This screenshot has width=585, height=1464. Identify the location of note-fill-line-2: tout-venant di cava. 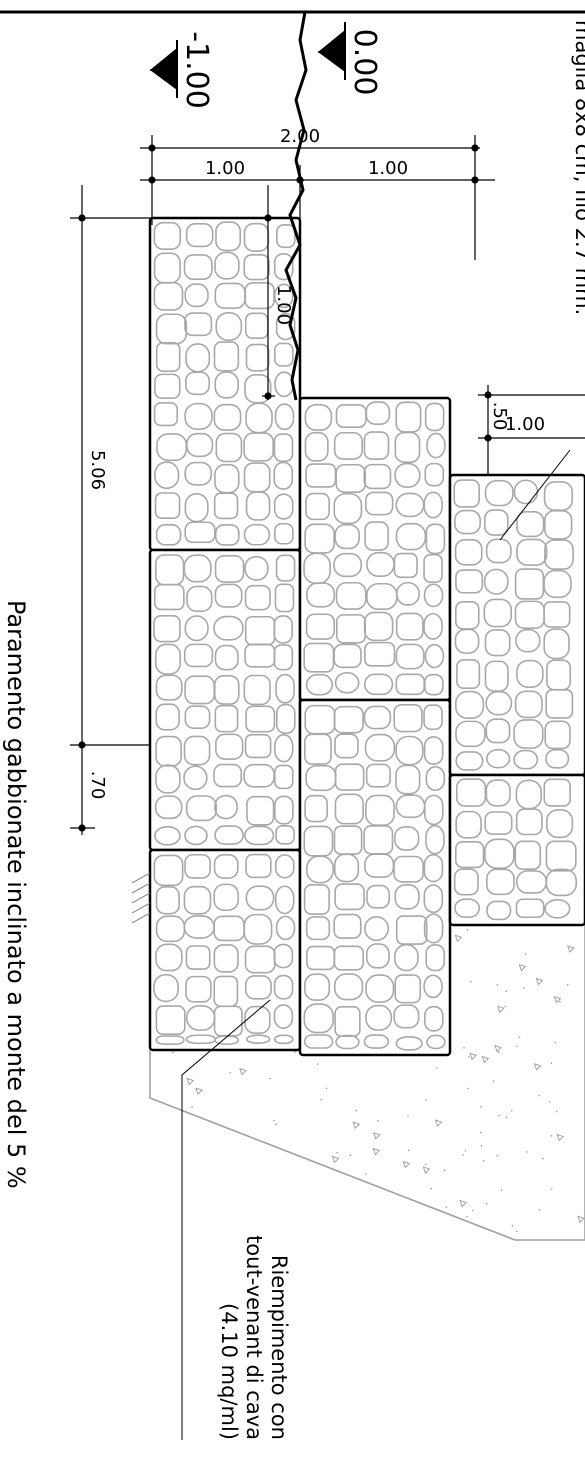
(254, 1337).